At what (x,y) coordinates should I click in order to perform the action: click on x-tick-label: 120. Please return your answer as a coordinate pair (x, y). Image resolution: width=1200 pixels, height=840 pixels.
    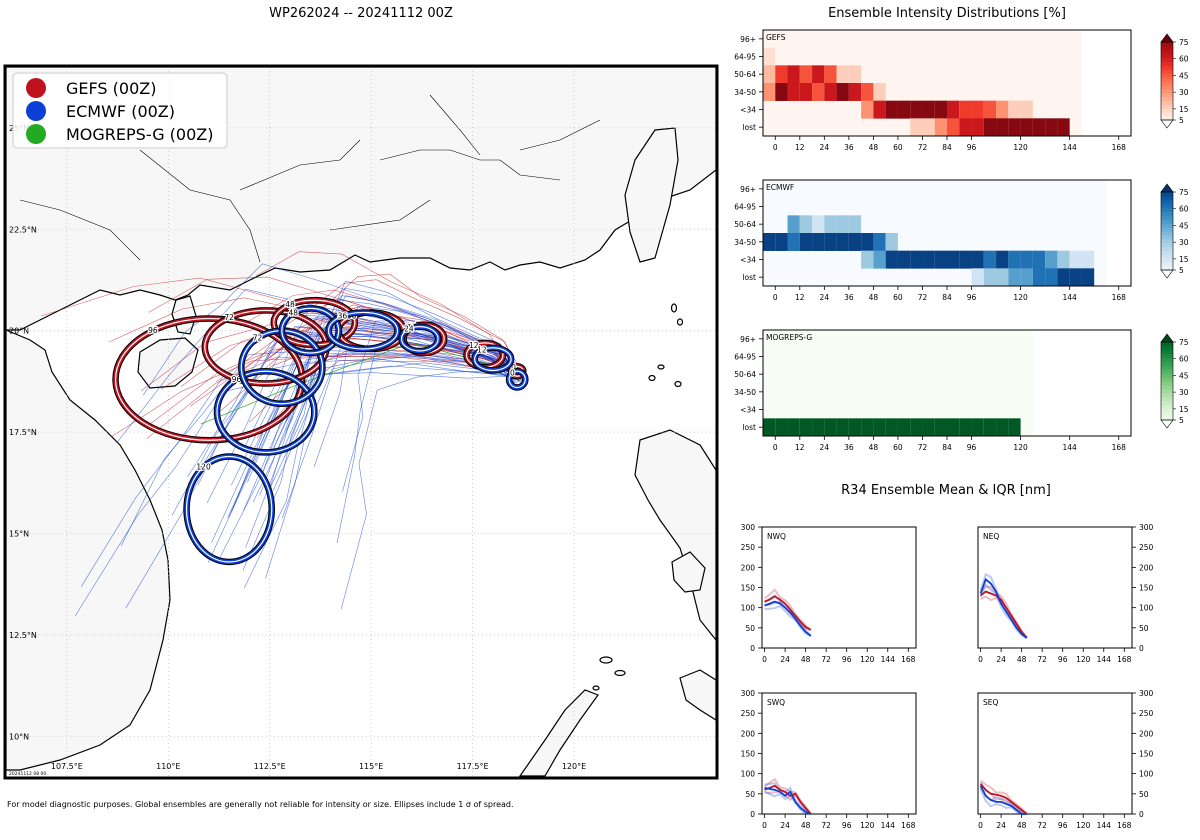
    Looking at the image, I should click on (1020, 447).